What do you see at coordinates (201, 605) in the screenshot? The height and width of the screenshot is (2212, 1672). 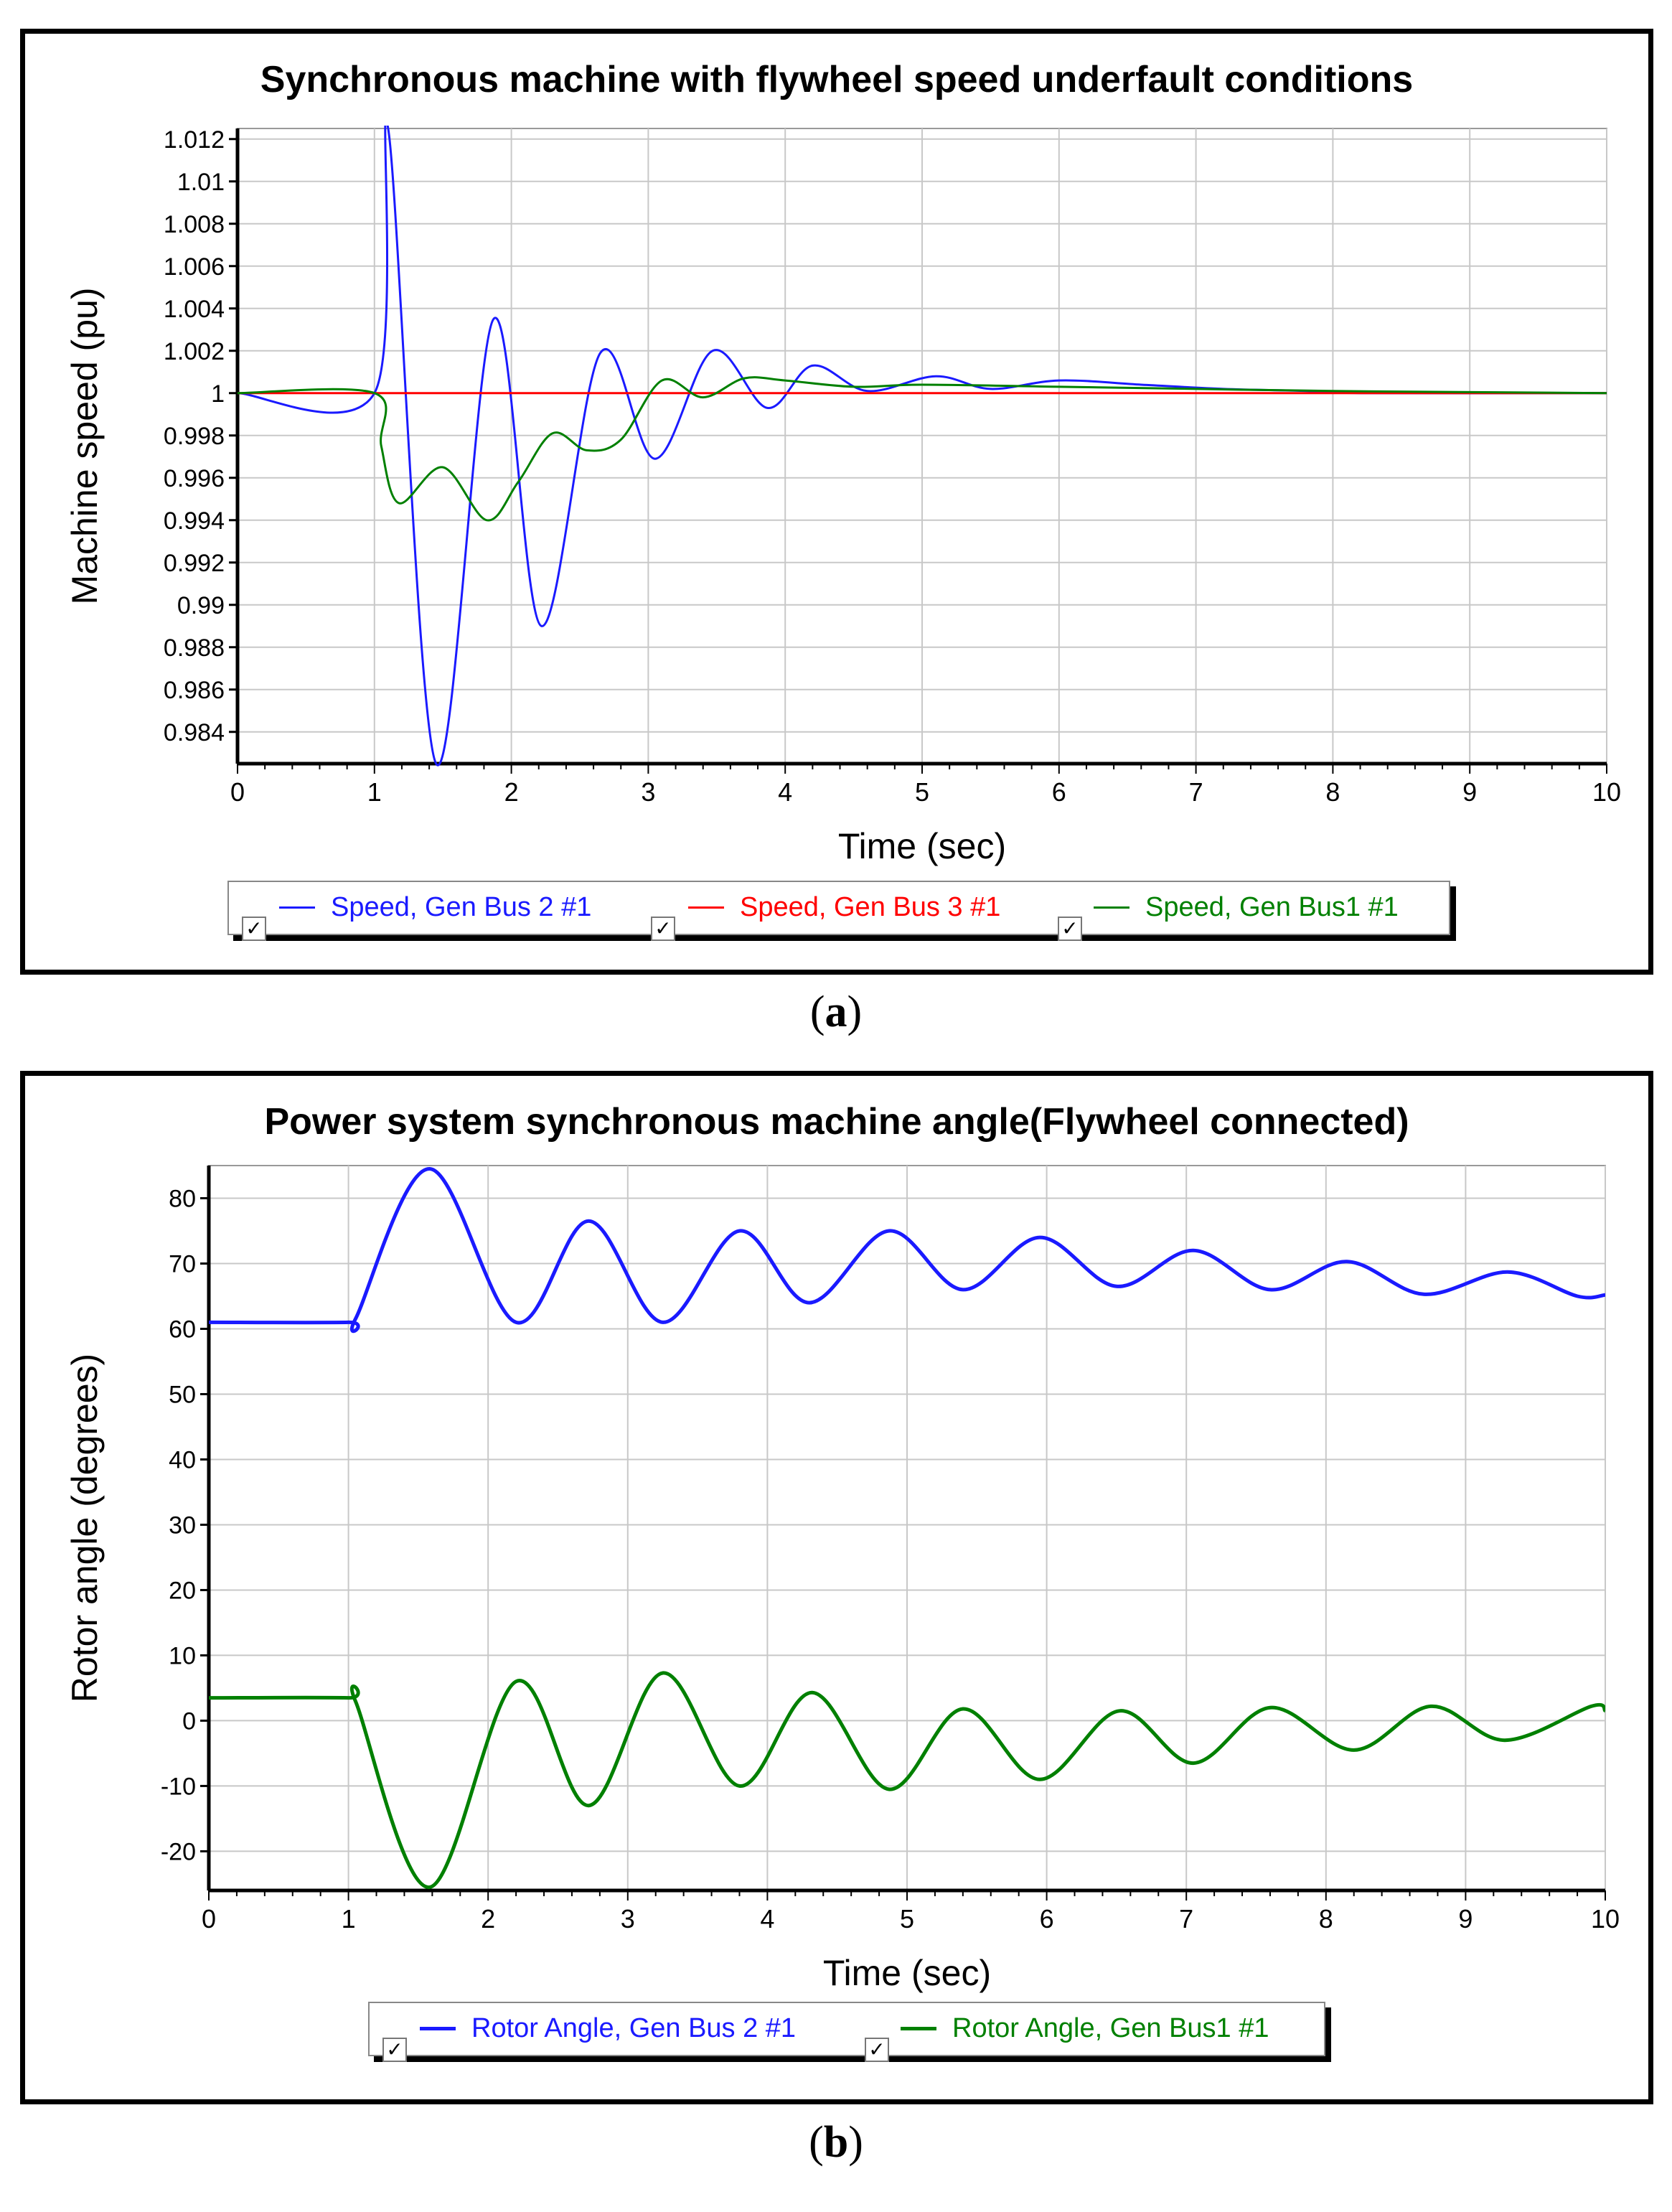 I see `y-tick-label: 0.99` at bounding box center [201, 605].